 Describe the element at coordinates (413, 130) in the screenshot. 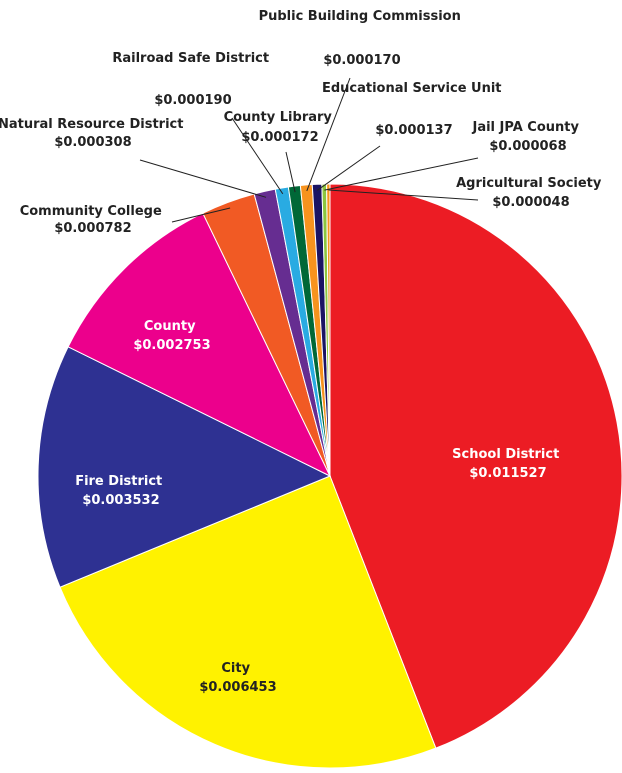

I see `slice-value: $0.000137` at that location.